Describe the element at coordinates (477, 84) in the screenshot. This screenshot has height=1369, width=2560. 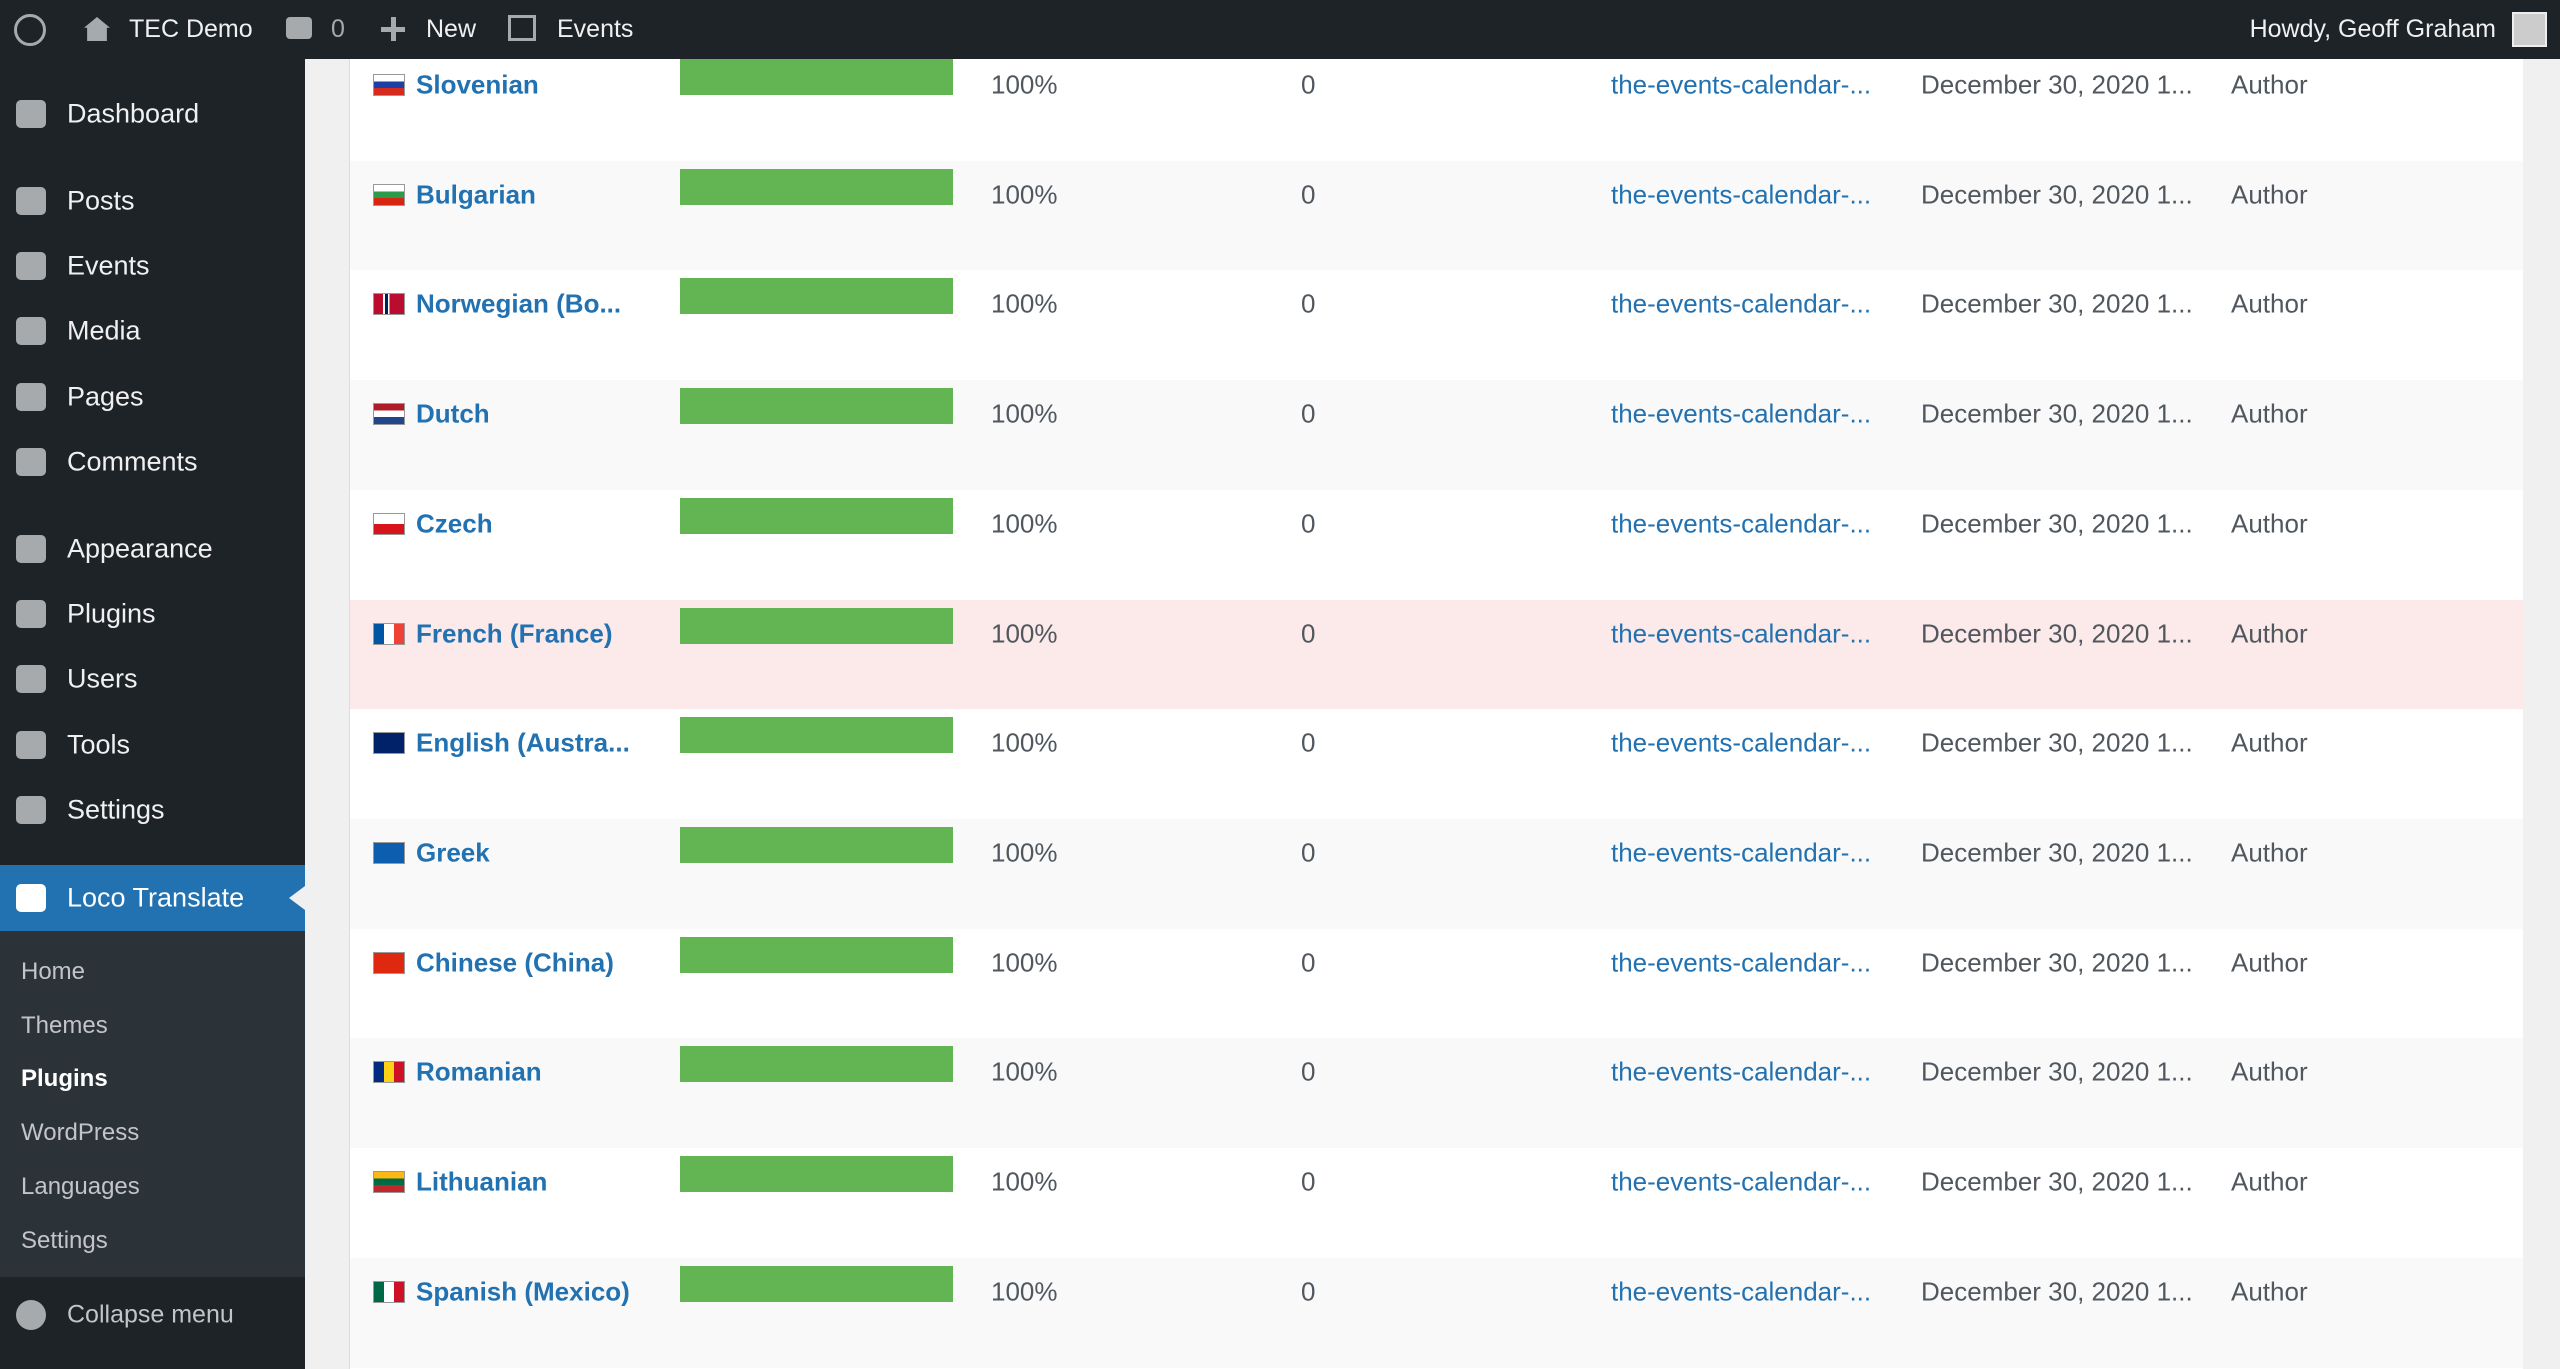
I see `language-link: Slovenian` at that location.